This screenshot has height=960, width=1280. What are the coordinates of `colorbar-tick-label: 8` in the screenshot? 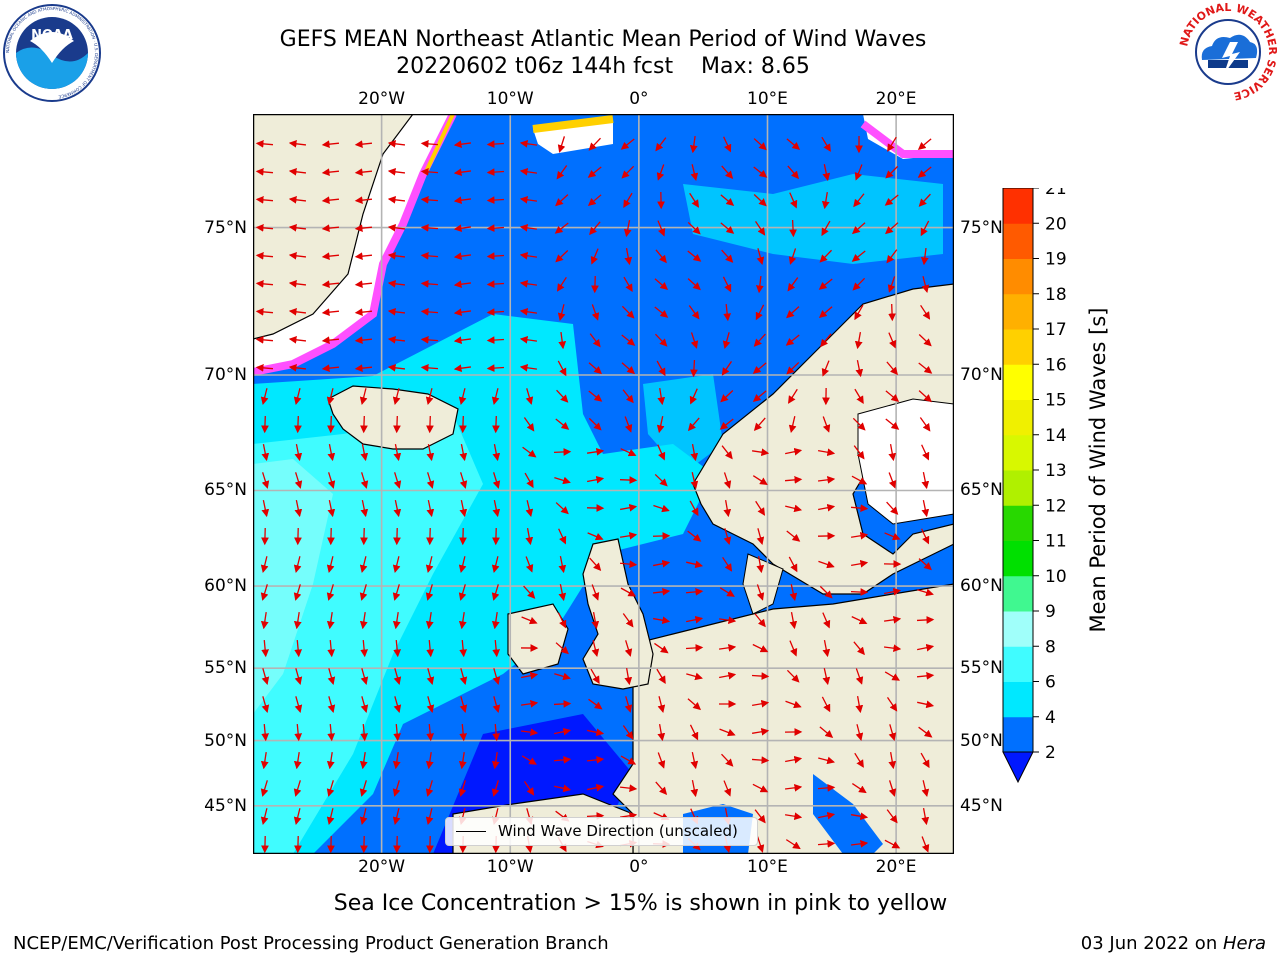 It's located at (1050, 647).